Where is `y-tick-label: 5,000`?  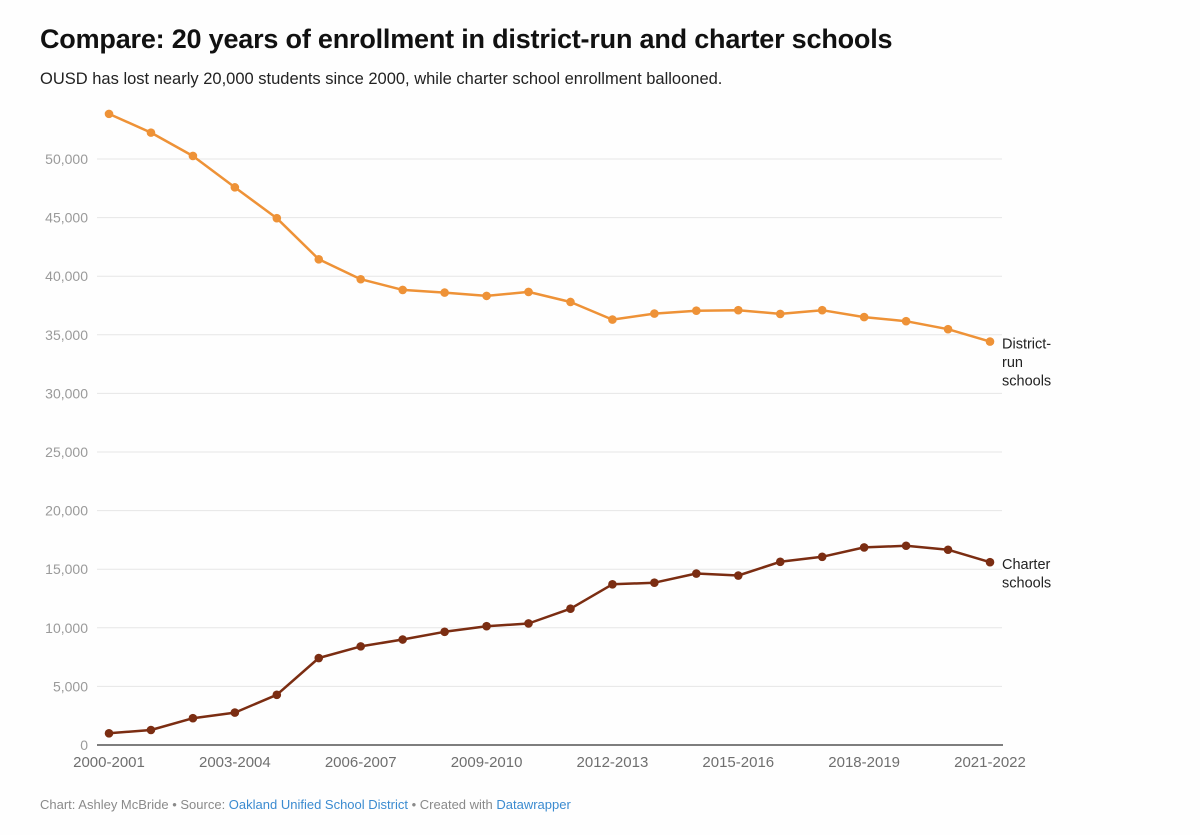
y-tick-label: 5,000 is located at coordinates (70, 686).